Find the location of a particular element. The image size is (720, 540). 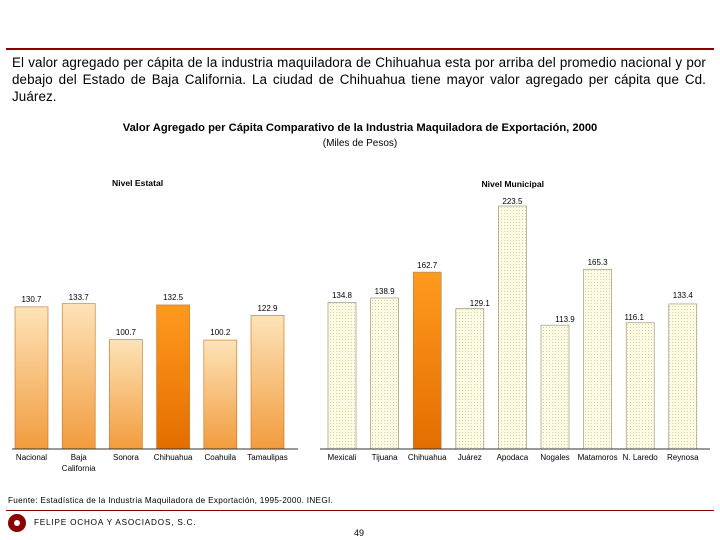

value-label-nacional: 130.7 is located at coordinates (31, 299).